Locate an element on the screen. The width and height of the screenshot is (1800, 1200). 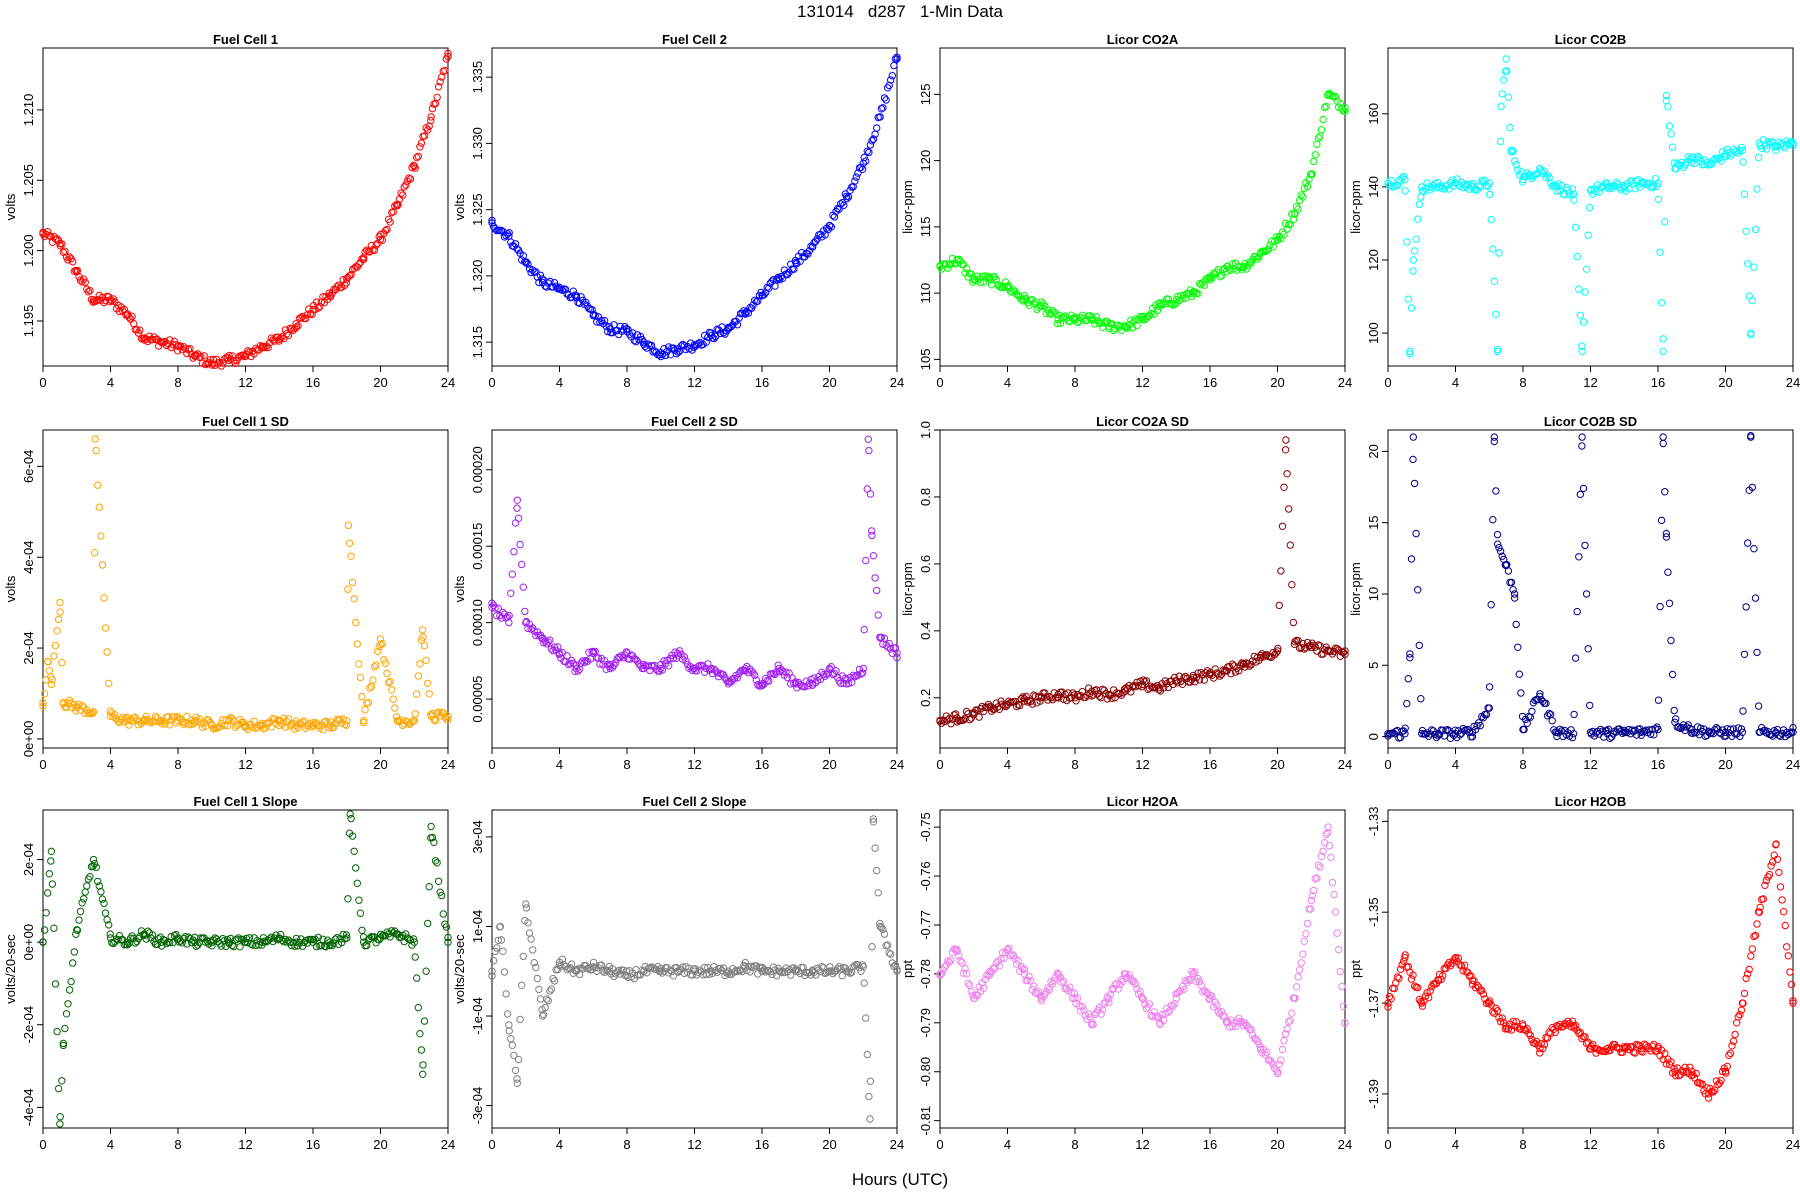
y-tick-label: 105 is located at coordinates (925, 360).